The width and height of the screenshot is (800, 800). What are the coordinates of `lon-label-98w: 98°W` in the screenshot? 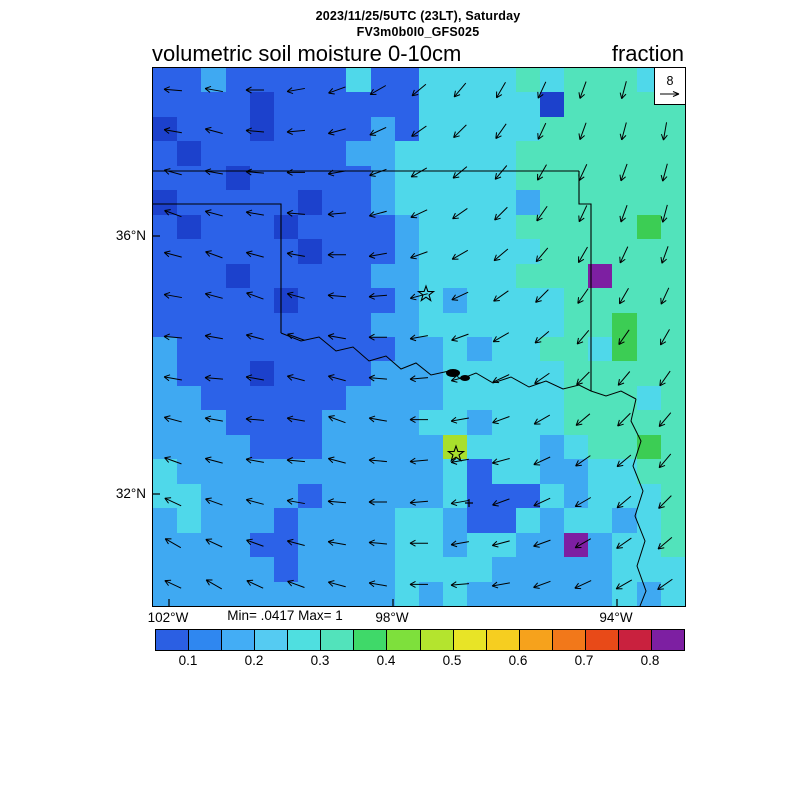 It's located at (392, 617).